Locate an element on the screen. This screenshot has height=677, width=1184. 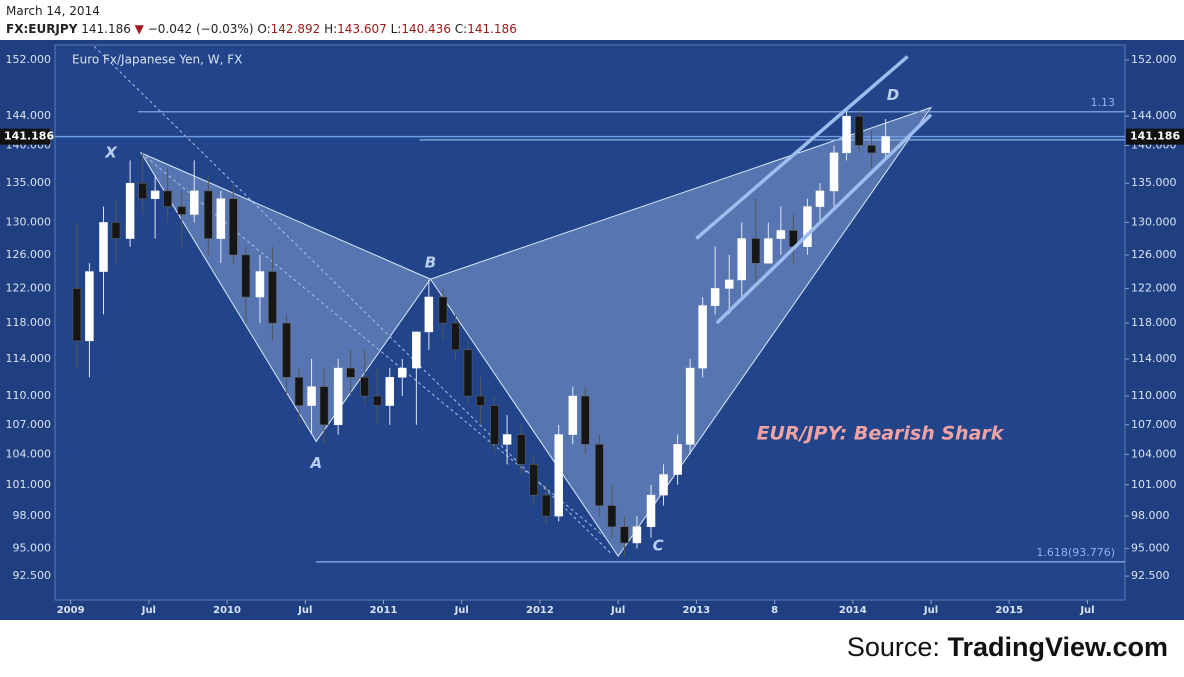
y2-tick-label: 101.000 is located at coordinates (1154, 484).